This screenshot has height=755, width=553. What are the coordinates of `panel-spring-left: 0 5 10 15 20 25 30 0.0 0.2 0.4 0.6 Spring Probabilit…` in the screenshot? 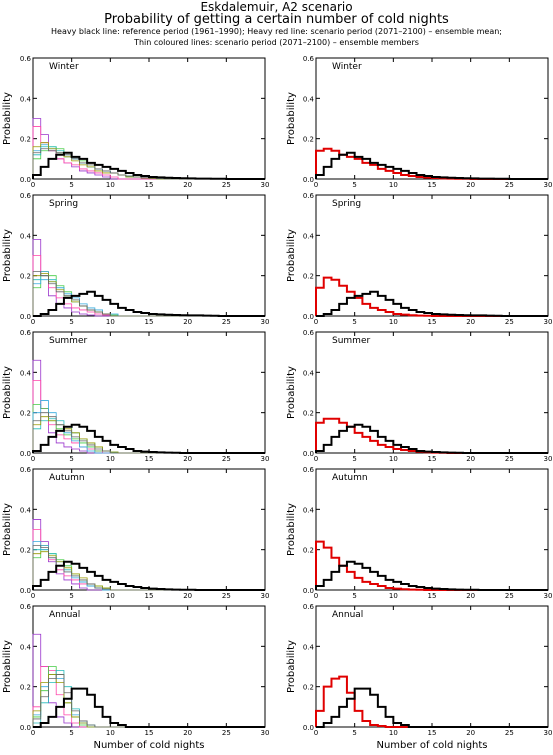 It's located at (135, 259).